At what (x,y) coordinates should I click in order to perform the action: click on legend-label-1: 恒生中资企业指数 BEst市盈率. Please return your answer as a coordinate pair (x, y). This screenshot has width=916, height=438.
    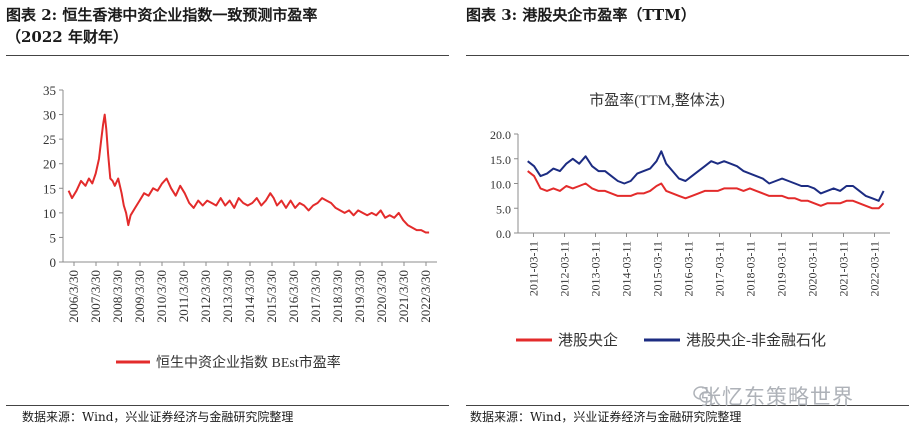
    Looking at the image, I should click on (248, 362).